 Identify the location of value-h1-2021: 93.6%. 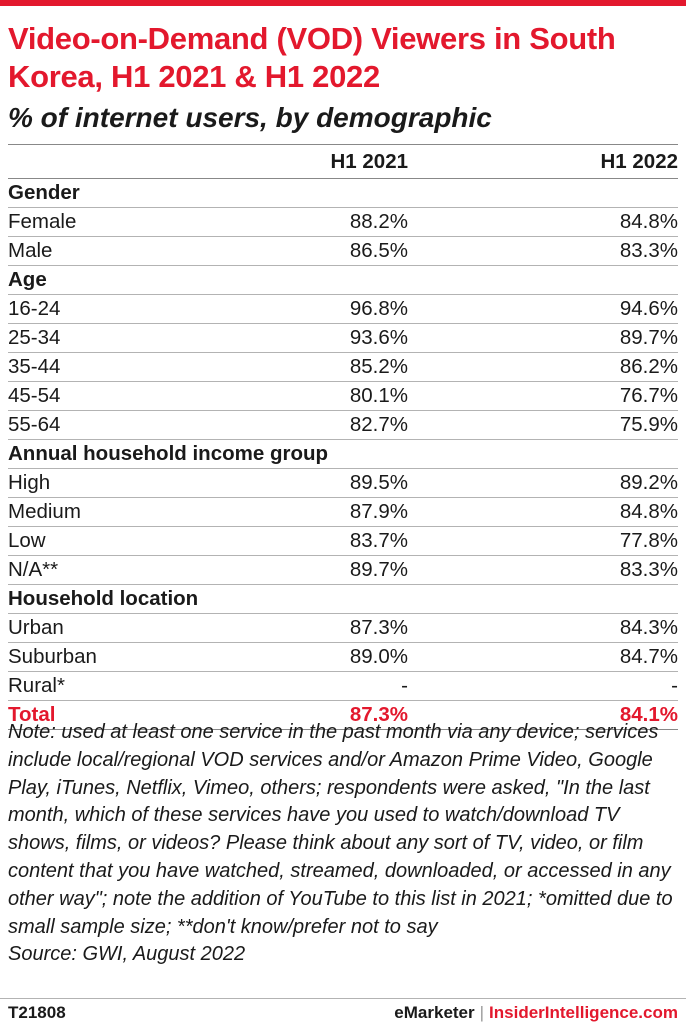
(343, 338).